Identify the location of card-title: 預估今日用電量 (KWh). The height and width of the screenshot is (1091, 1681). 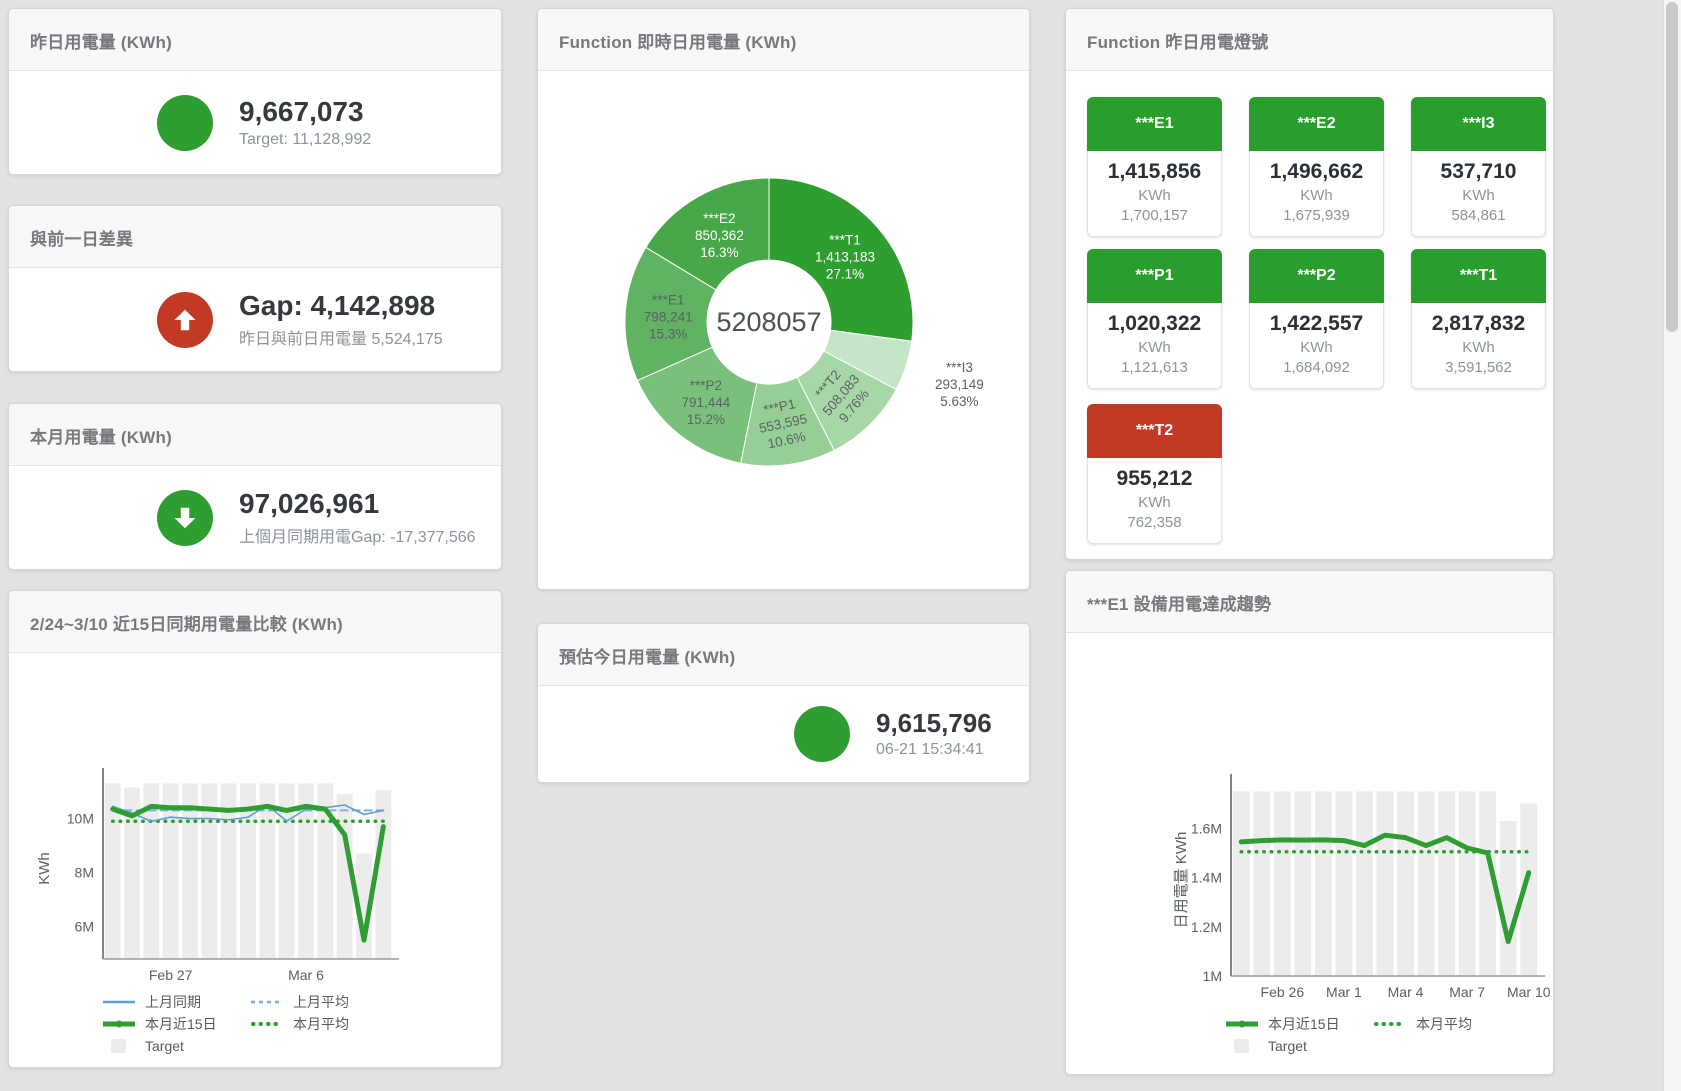
(783, 655).